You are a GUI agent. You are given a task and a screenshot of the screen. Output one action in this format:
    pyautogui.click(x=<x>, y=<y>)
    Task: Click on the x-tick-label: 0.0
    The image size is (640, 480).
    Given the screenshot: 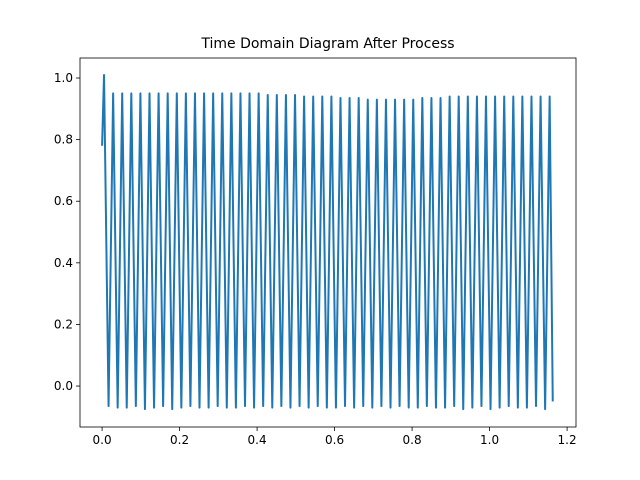 What is the action you would take?
    pyautogui.click(x=102, y=440)
    